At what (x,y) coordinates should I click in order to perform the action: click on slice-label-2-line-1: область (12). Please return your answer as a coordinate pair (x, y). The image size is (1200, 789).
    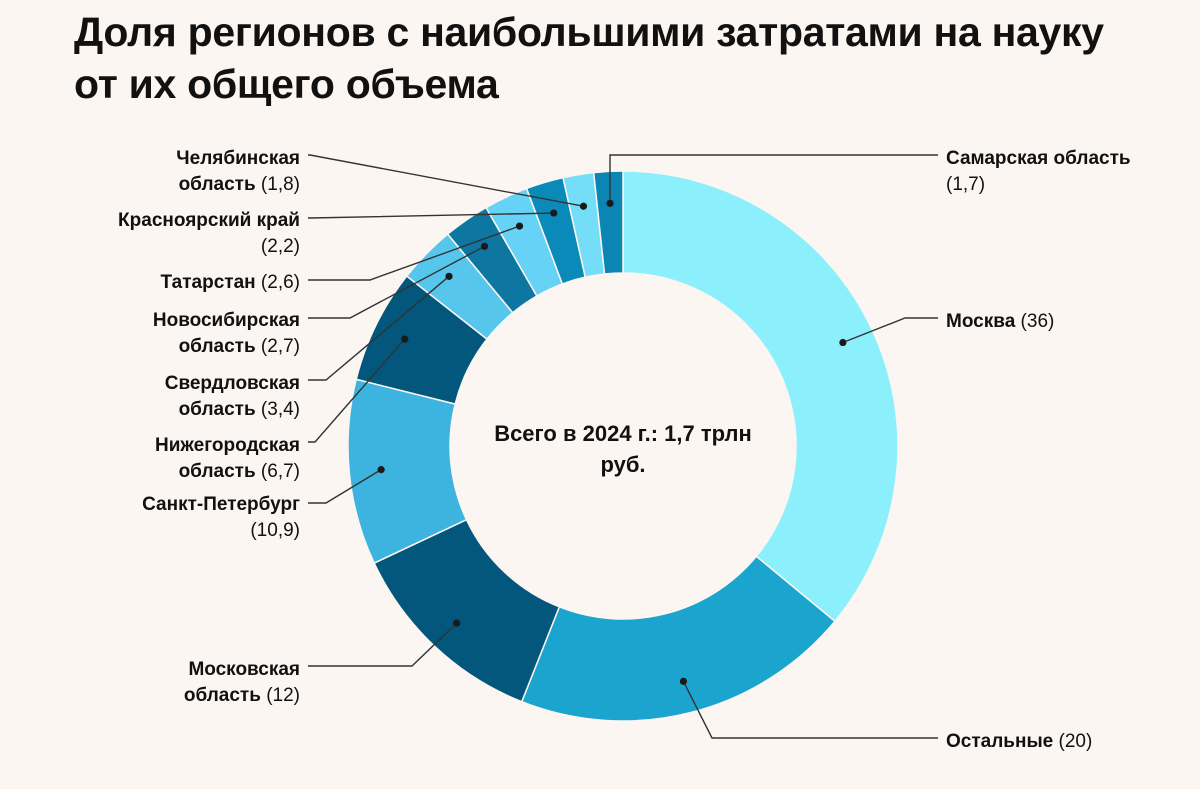
    Looking at the image, I should click on (242, 695).